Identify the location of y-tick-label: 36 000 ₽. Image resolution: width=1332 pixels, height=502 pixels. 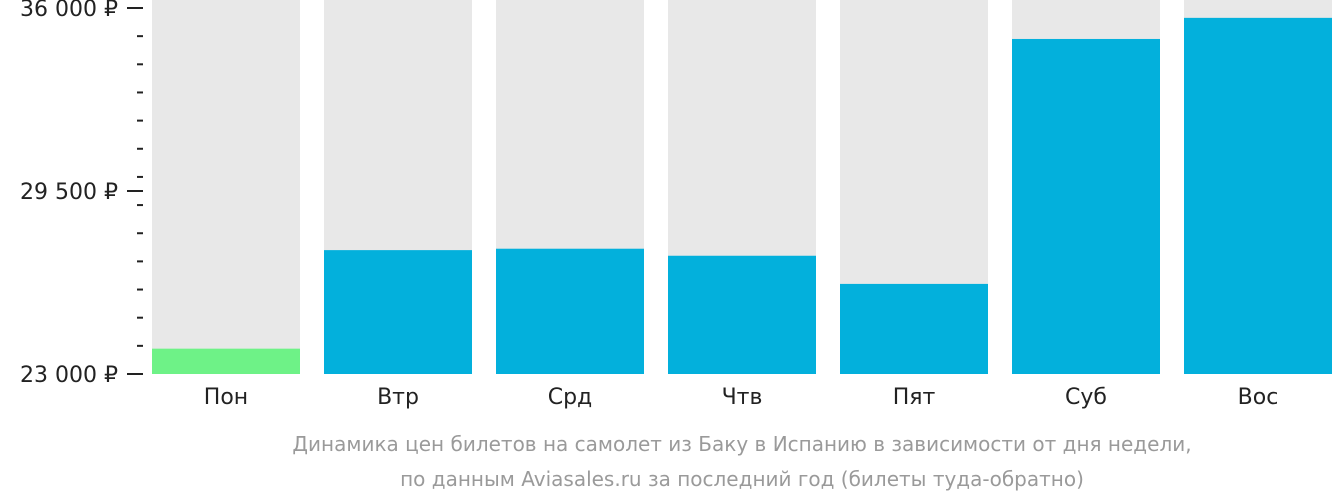
(69, 11).